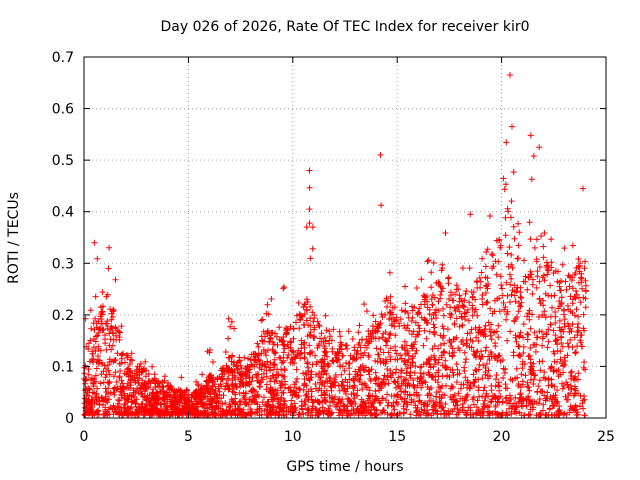 This screenshot has height=480, width=640. Describe the element at coordinates (63, 238) in the screenshot. I see `y-tick-labels: 0 0.1 0.2 0.3 0.4 0.5 0.6 0.7` at that location.